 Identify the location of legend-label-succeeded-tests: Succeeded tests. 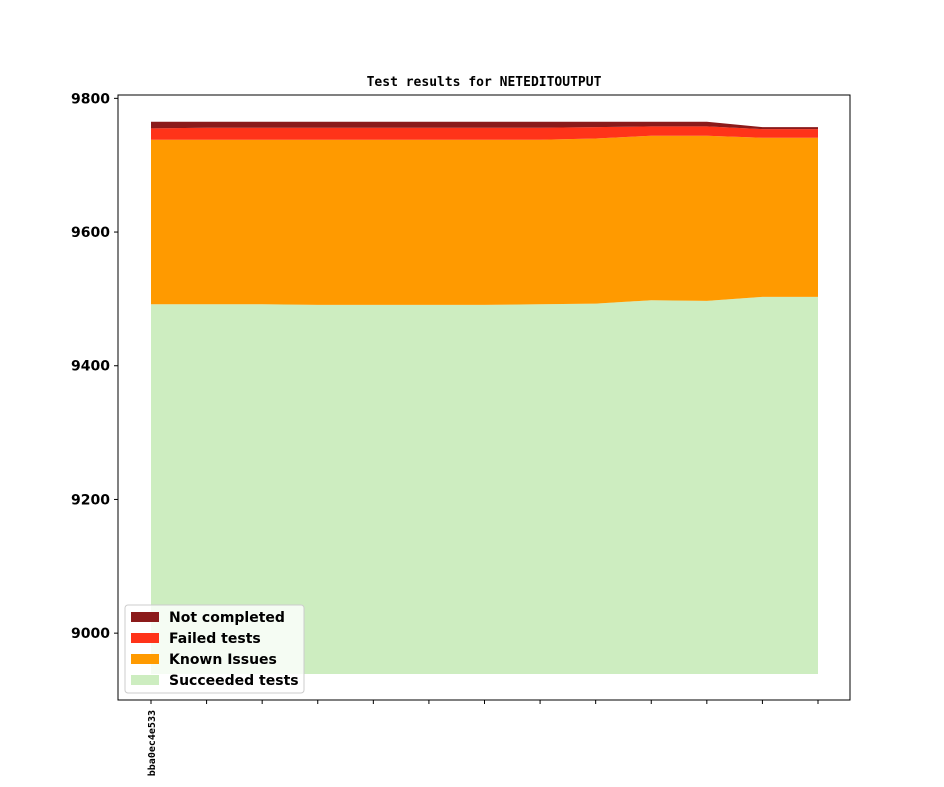
(234, 681).